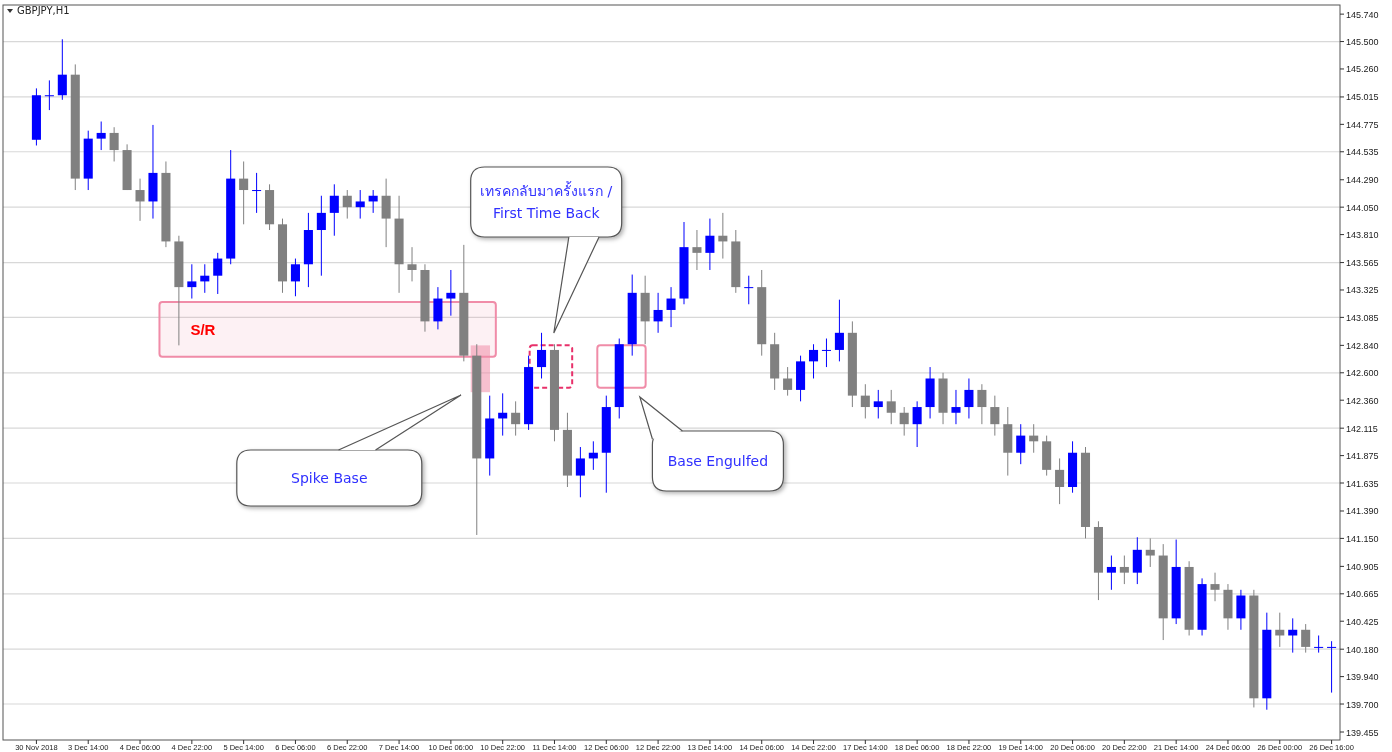 The image size is (1392, 752). Describe the element at coordinates (1362, 14) in the screenshot. I see `y-tick-label: 145.740` at that location.